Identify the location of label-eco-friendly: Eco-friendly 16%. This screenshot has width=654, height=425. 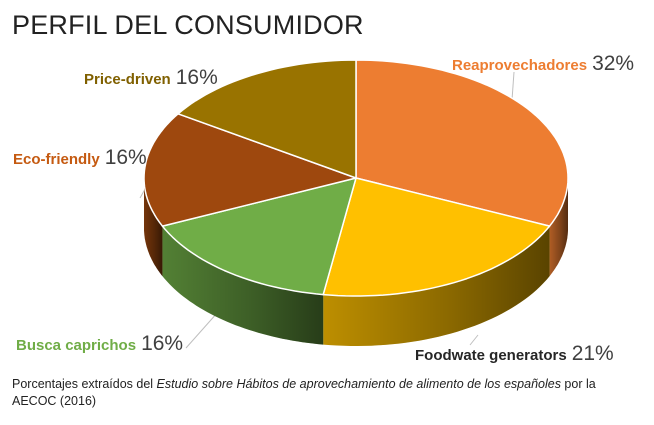
(80, 158).